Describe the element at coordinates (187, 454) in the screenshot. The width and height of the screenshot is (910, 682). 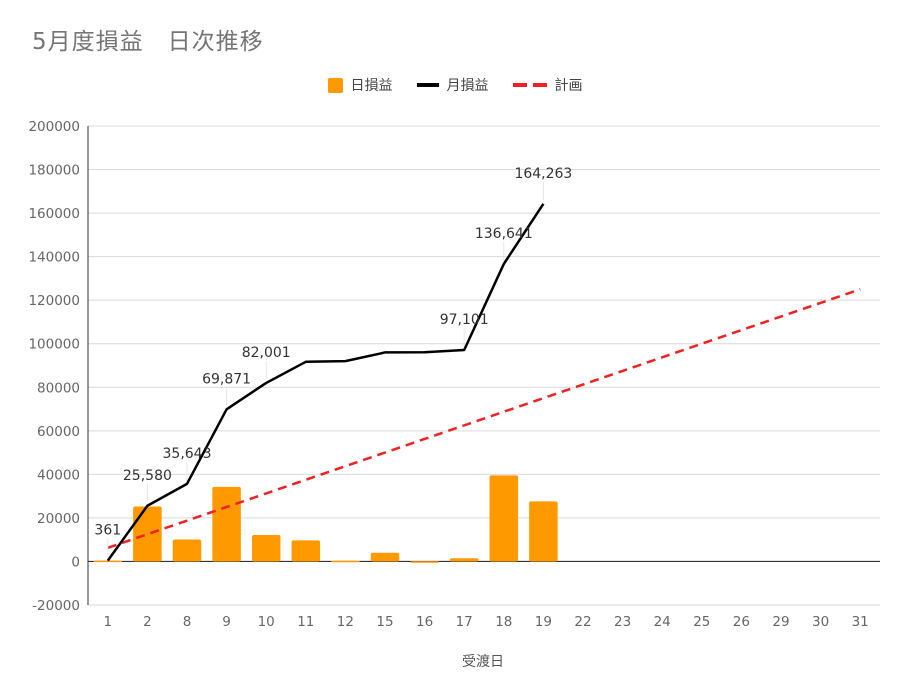
I see `data-label-monthly: 35,643` at that location.